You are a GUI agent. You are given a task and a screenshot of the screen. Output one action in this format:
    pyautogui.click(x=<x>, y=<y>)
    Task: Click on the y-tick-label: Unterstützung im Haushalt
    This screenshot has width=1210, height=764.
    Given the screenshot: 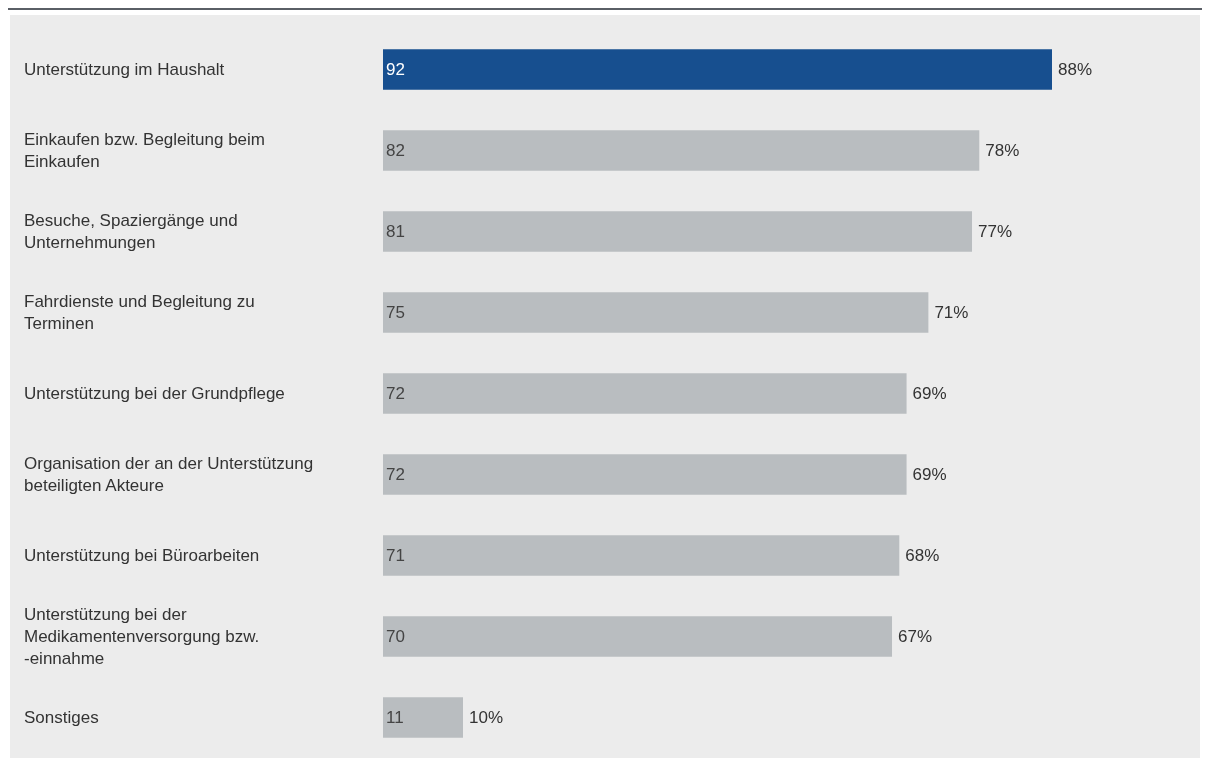 What is the action you would take?
    pyautogui.click(x=124, y=70)
    